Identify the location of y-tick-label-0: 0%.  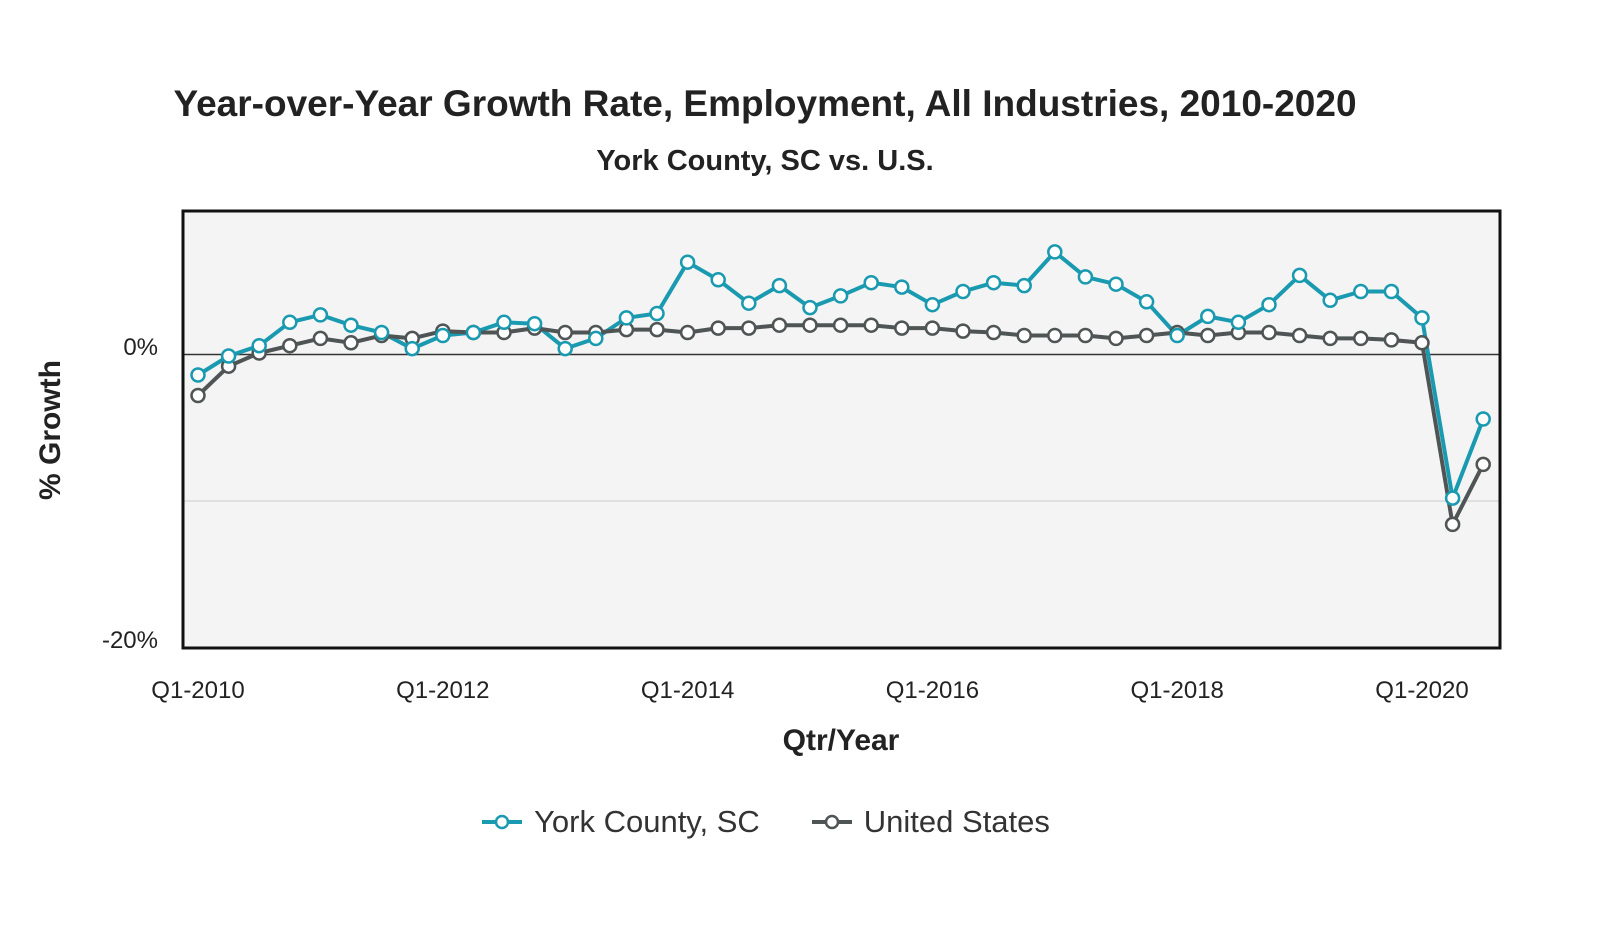
(140, 347).